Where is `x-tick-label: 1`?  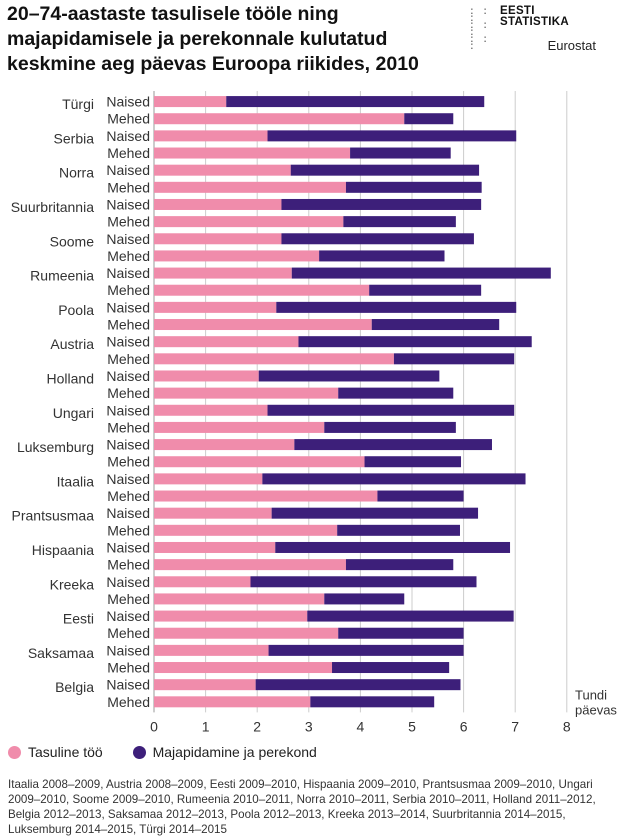
x-tick-label: 1 is located at coordinates (206, 726).